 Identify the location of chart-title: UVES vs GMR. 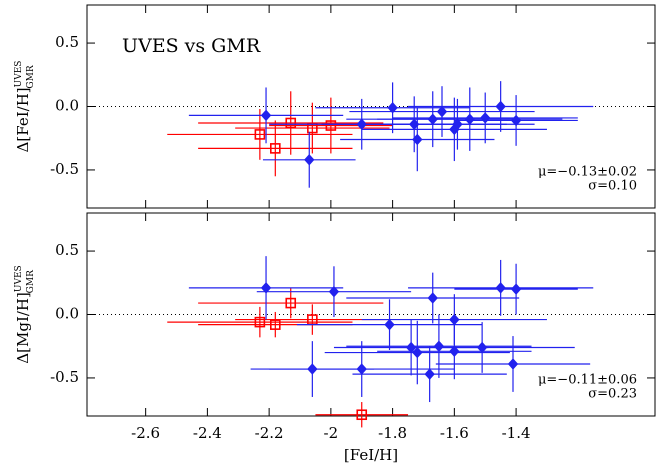
(191, 46).